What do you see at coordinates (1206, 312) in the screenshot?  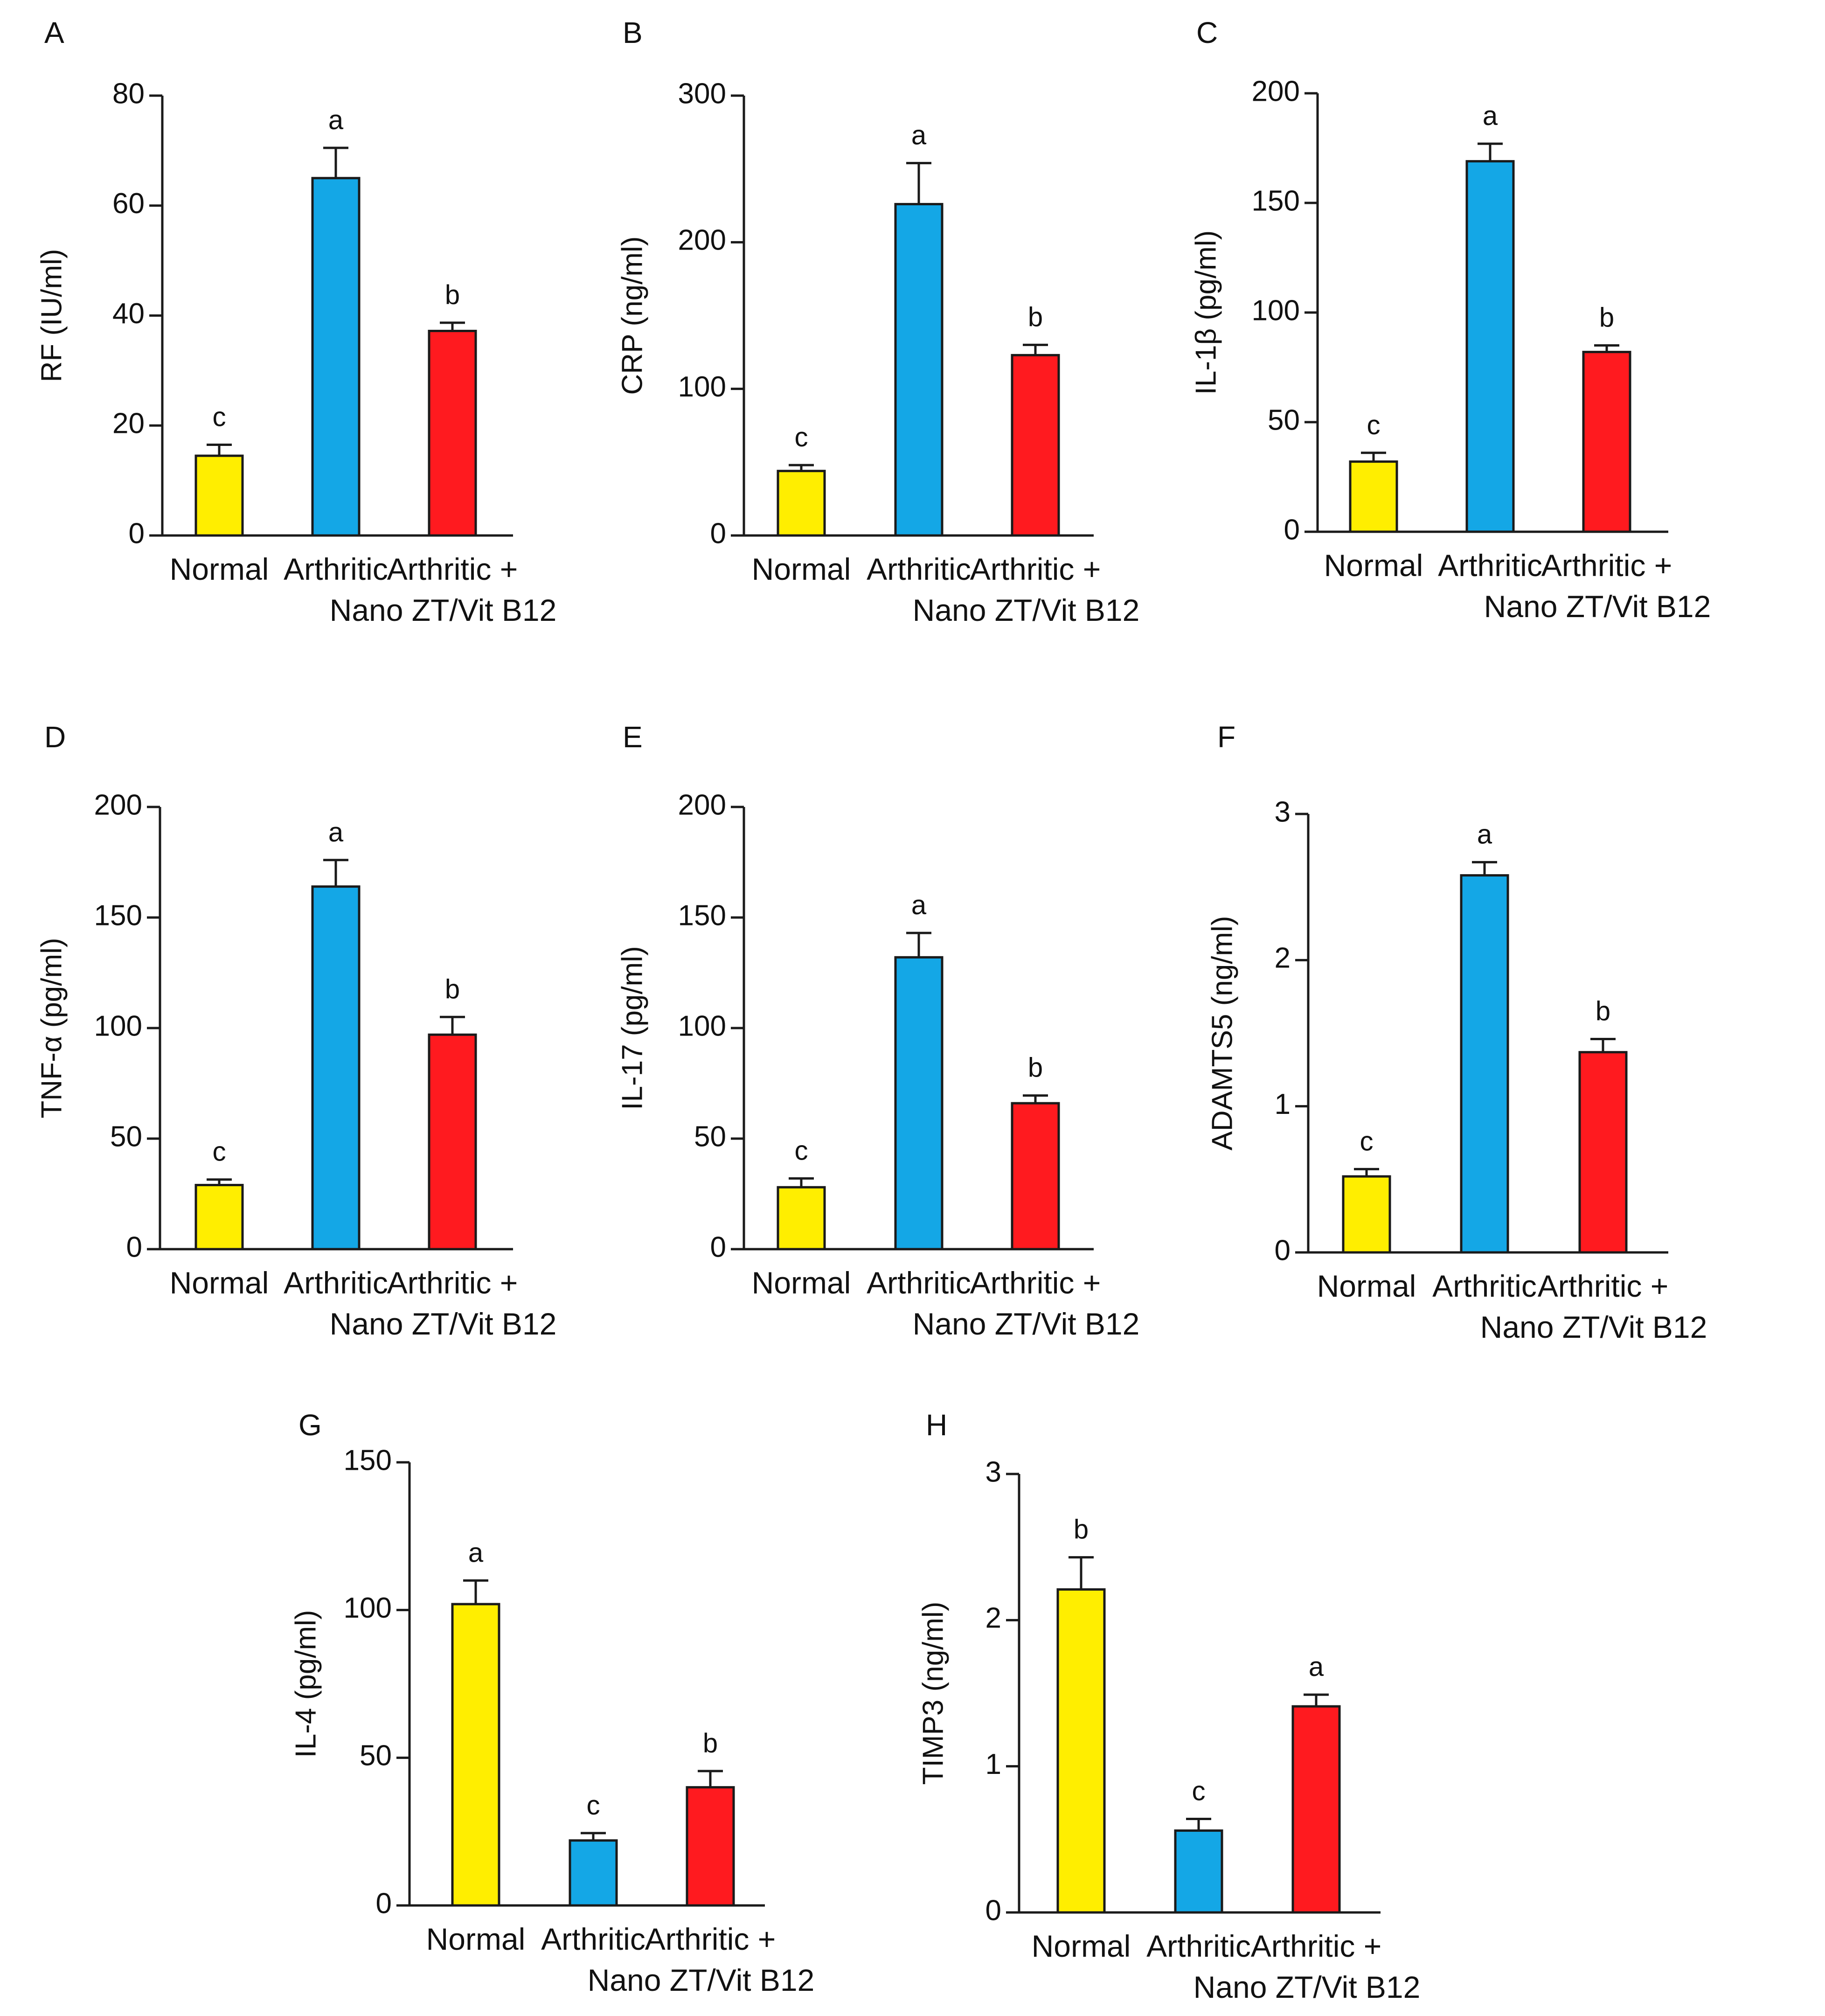 I see `y-axis-label: IL-1β (pg/ml)` at bounding box center [1206, 312].